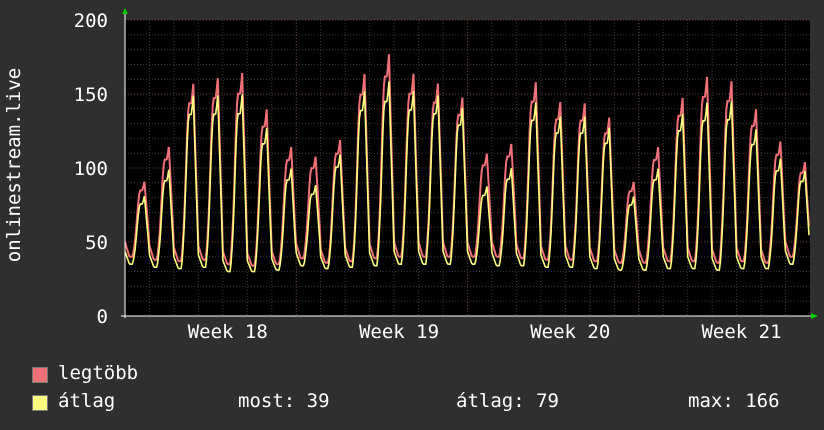 The image size is (824, 430). Describe the element at coordinates (547, 401) in the screenshot. I see `stat-atlag-value: 79` at that location.